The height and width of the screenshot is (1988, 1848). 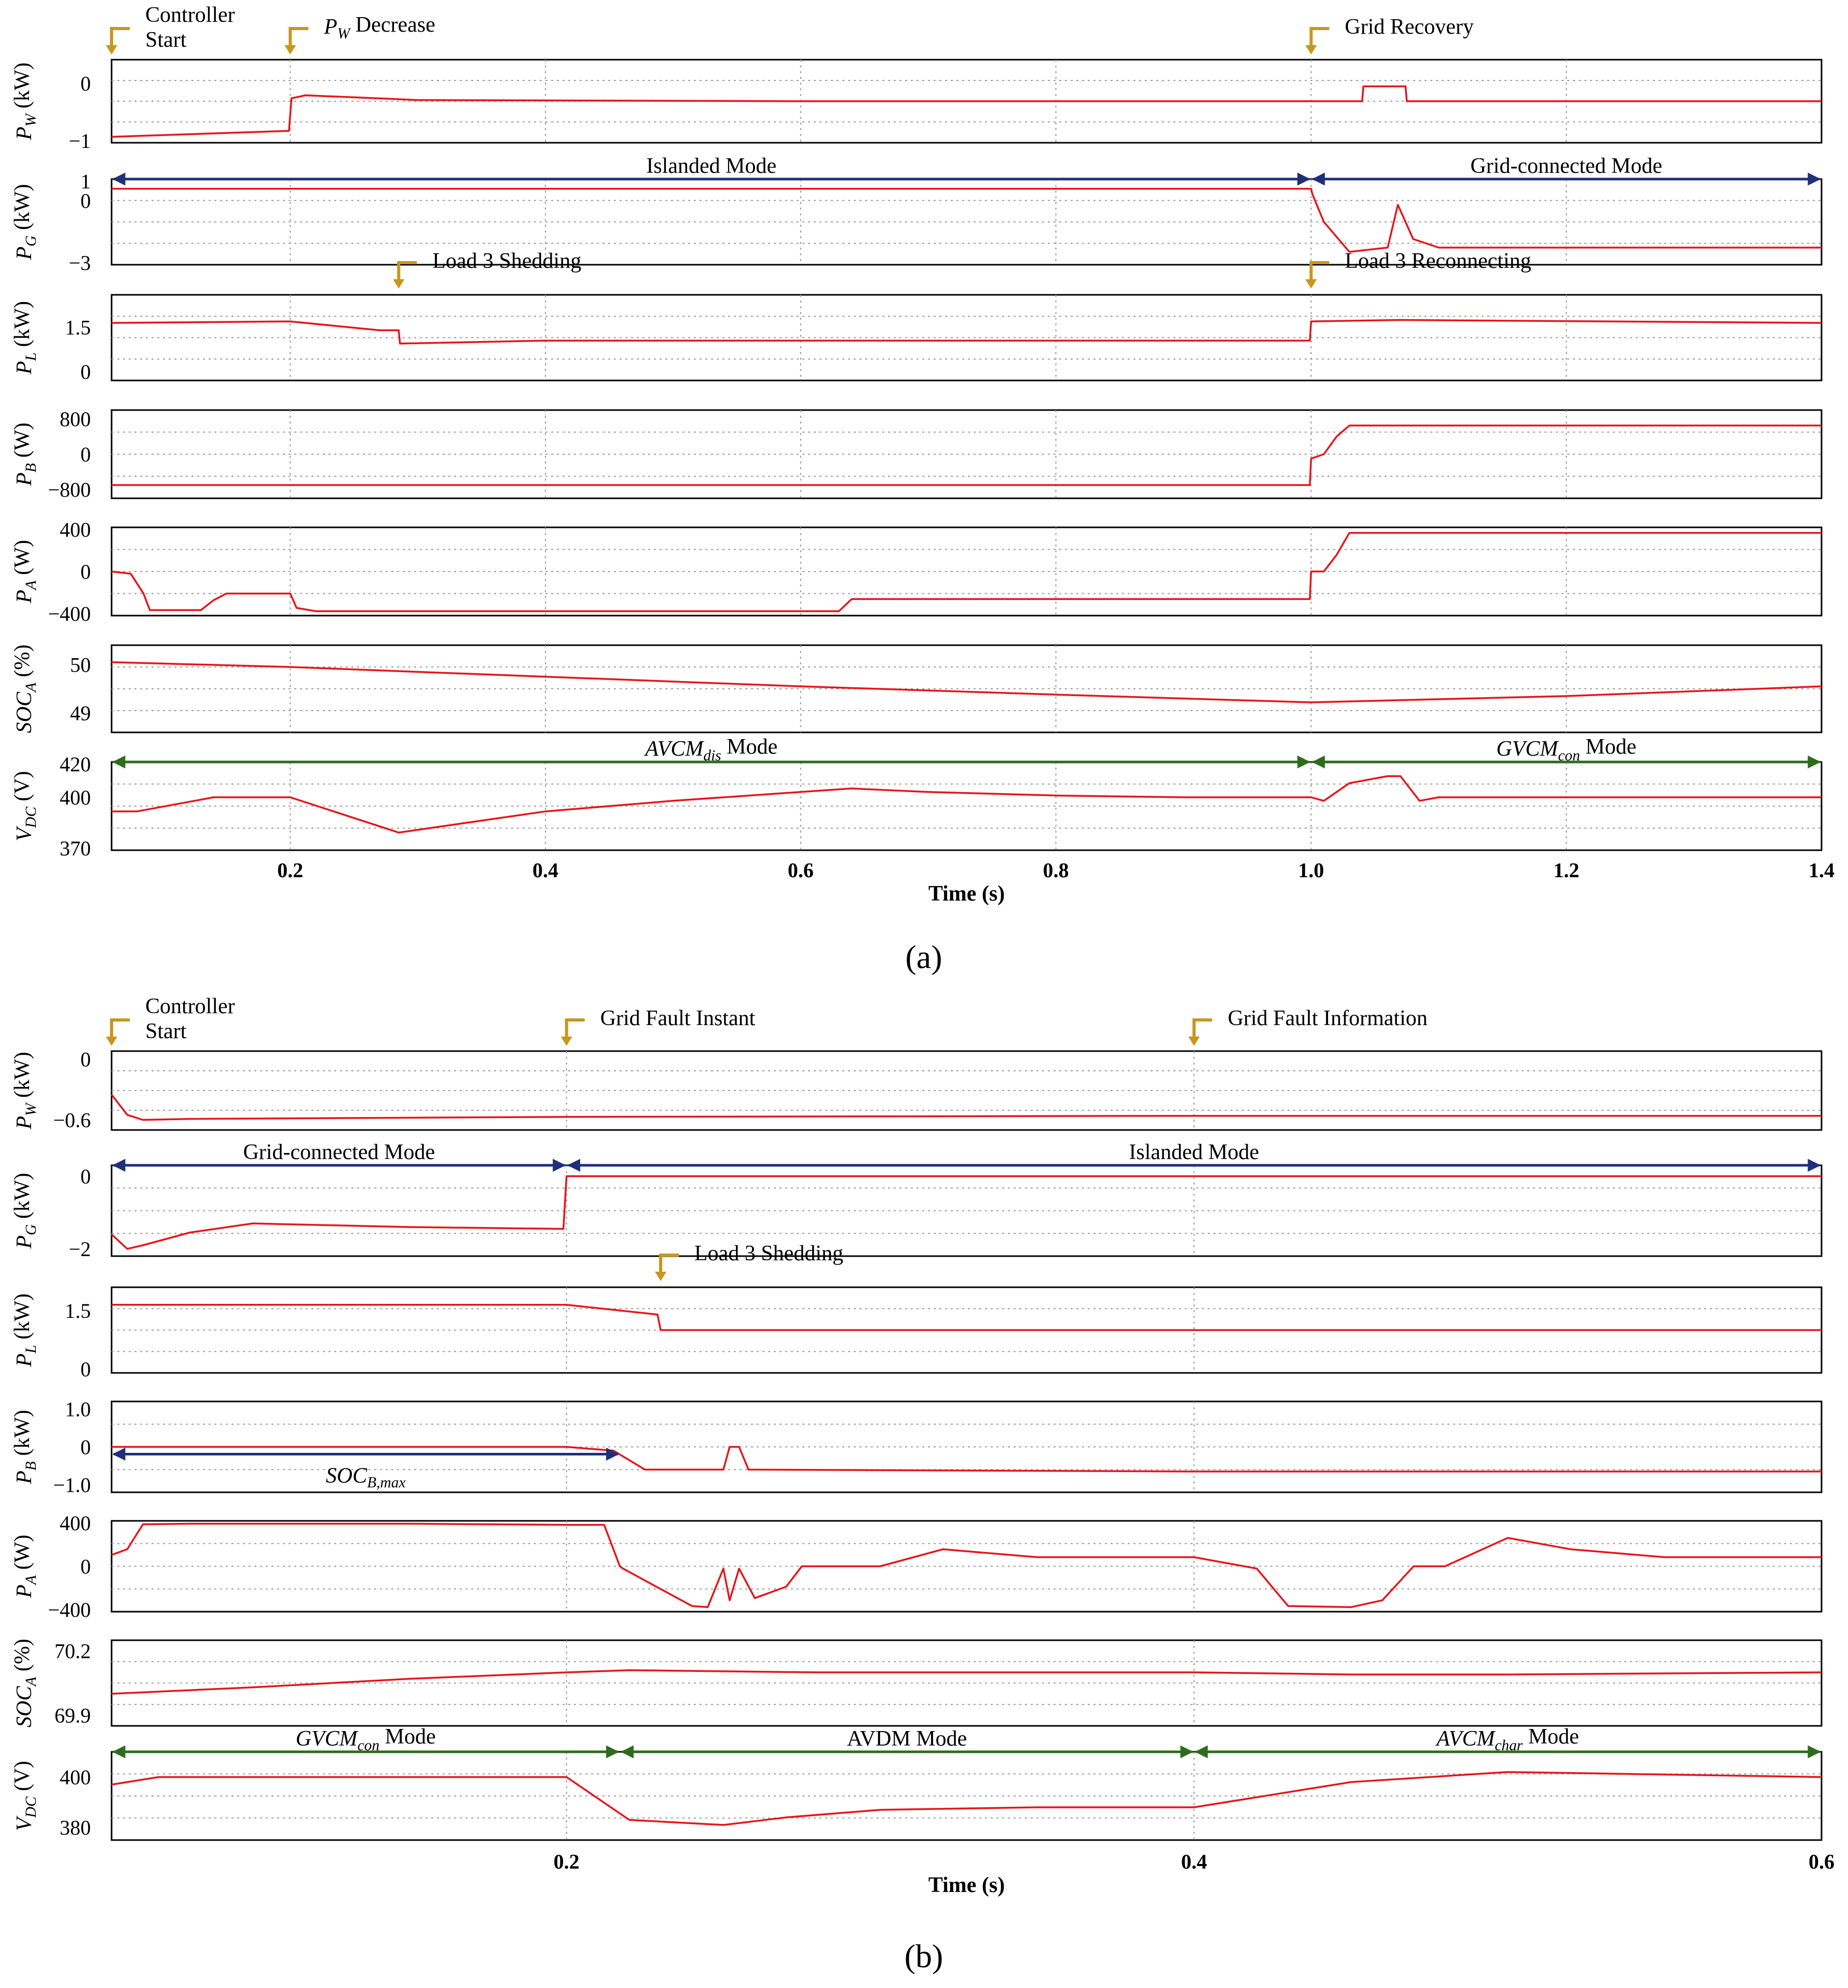 I want to click on series-line-v-dc, so click(x=967, y=804).